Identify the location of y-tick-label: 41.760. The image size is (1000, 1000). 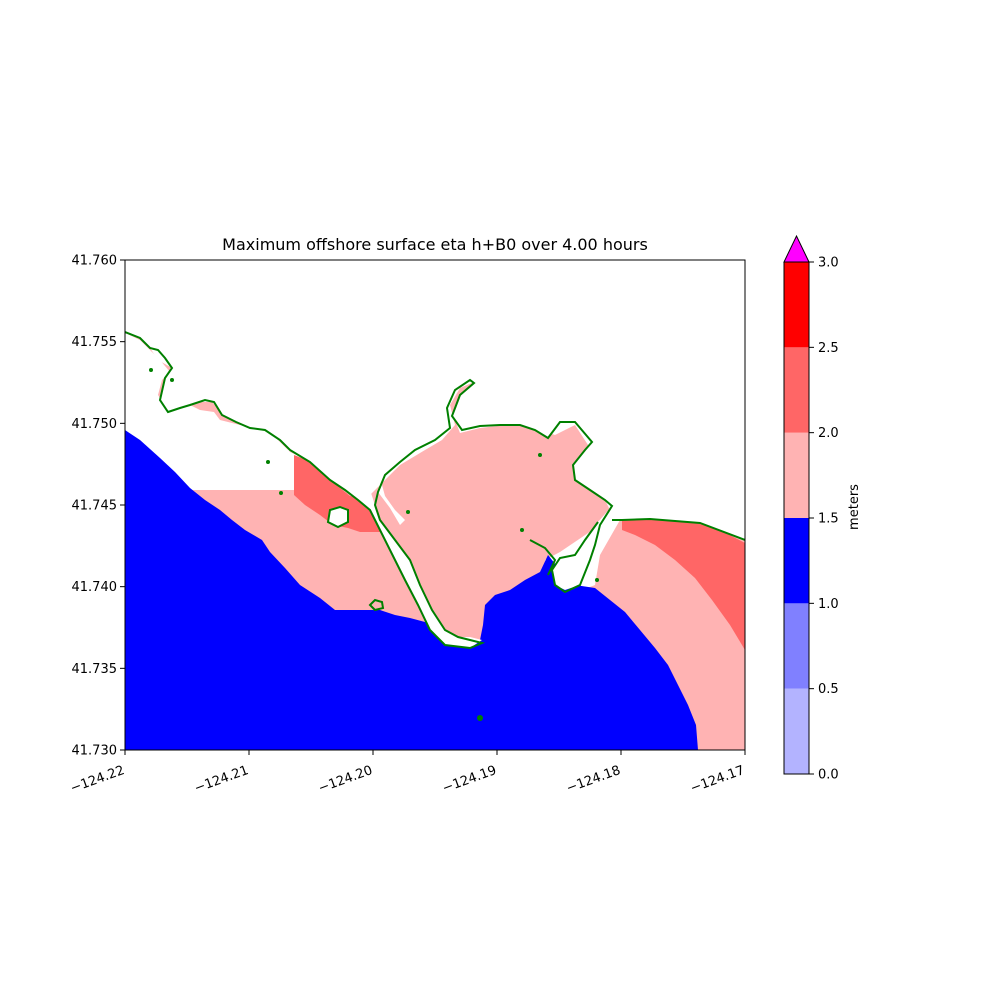
(95, 261).